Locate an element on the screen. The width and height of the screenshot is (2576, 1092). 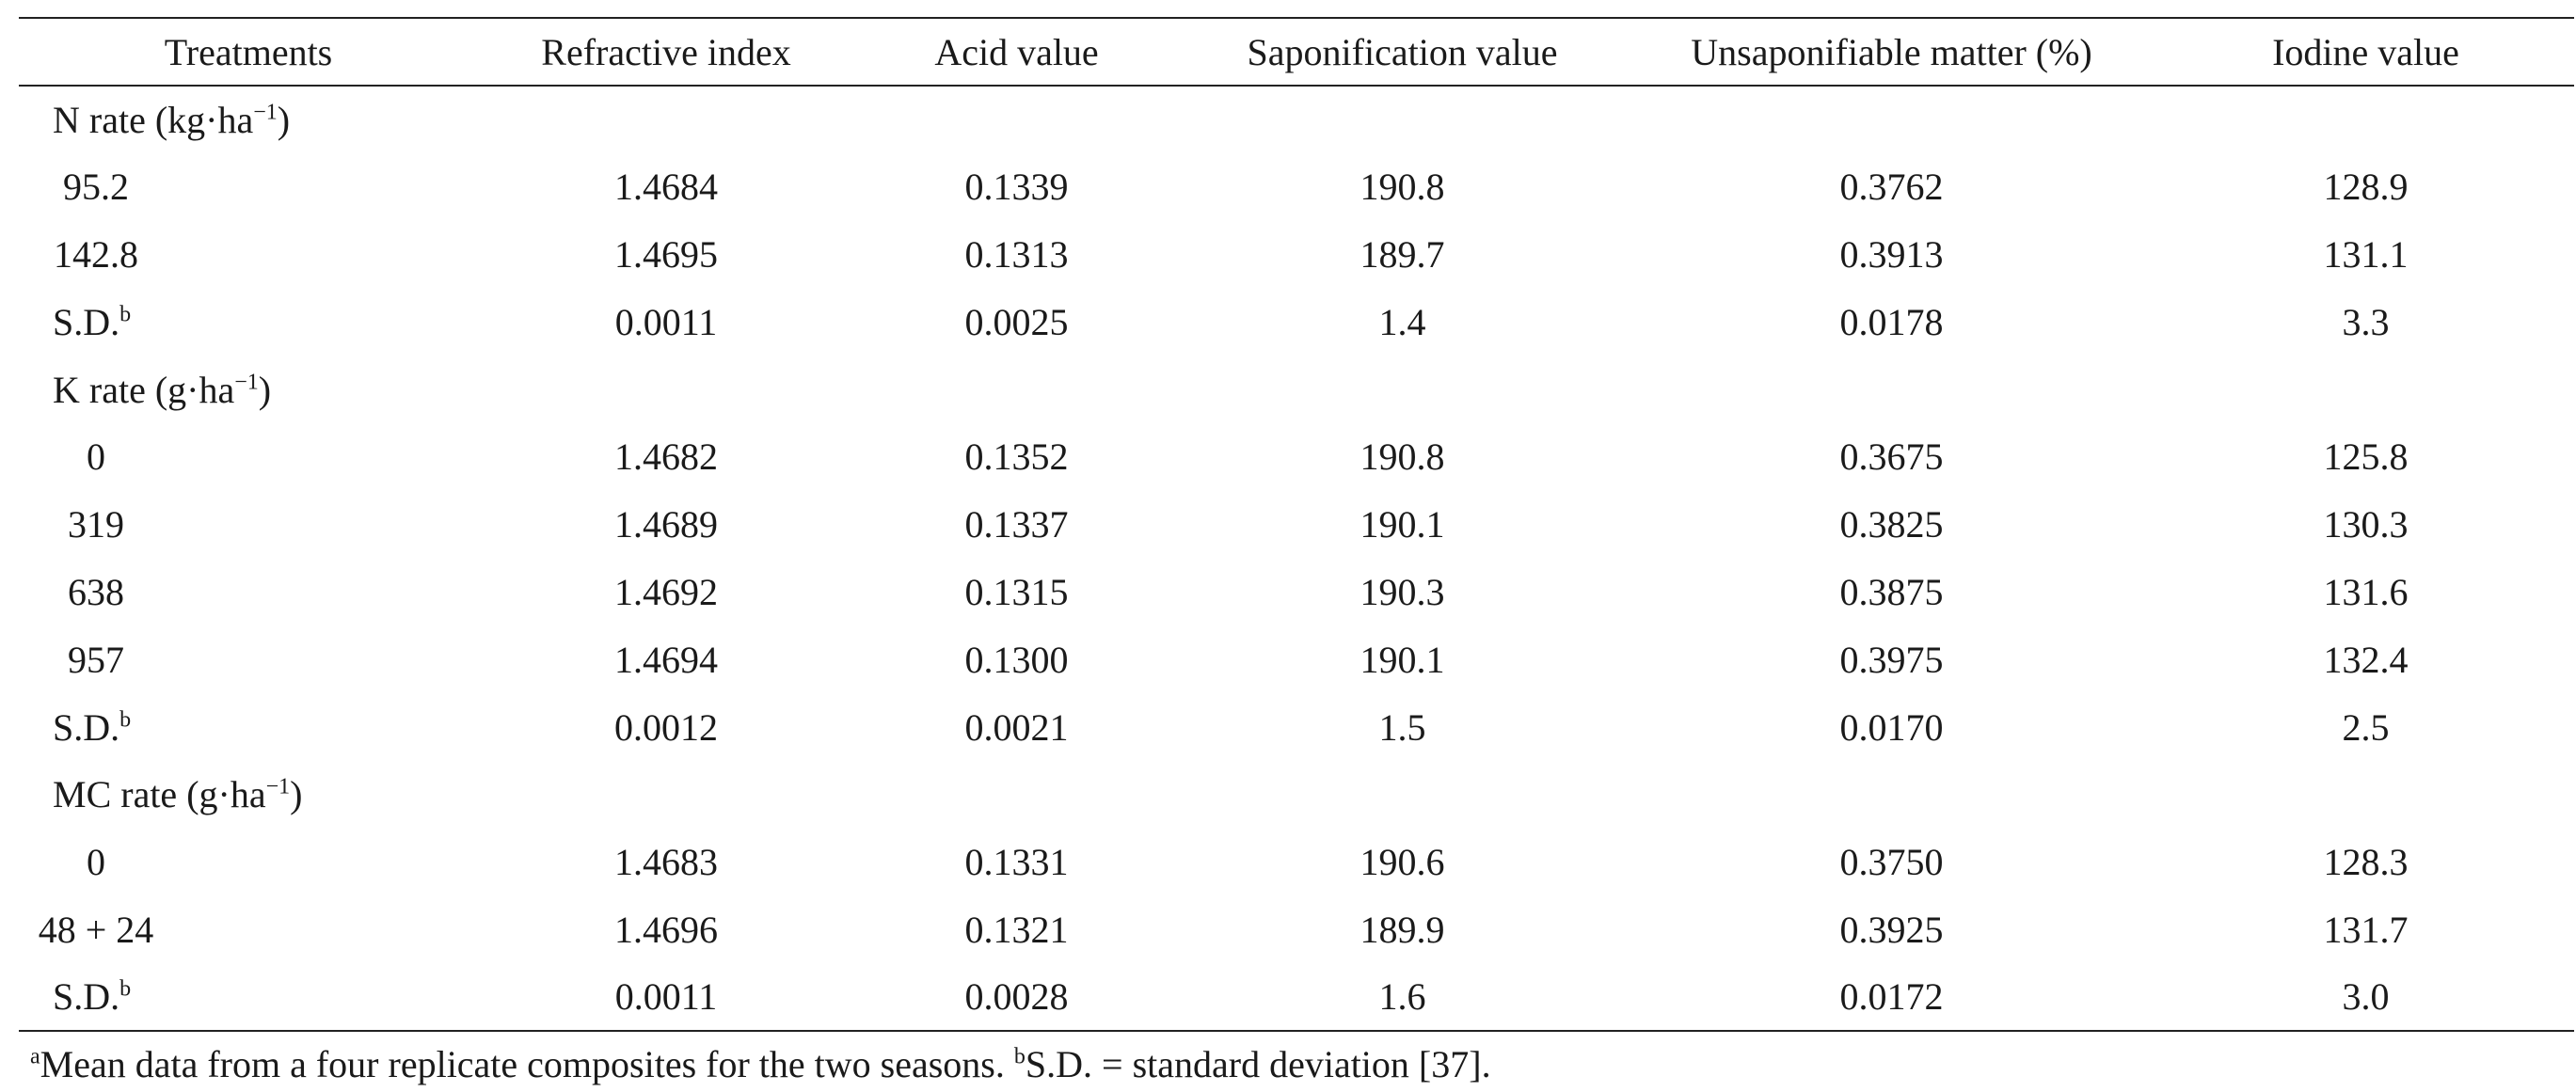
table-cell: 130.3 is located at coordinates (2366, 524).